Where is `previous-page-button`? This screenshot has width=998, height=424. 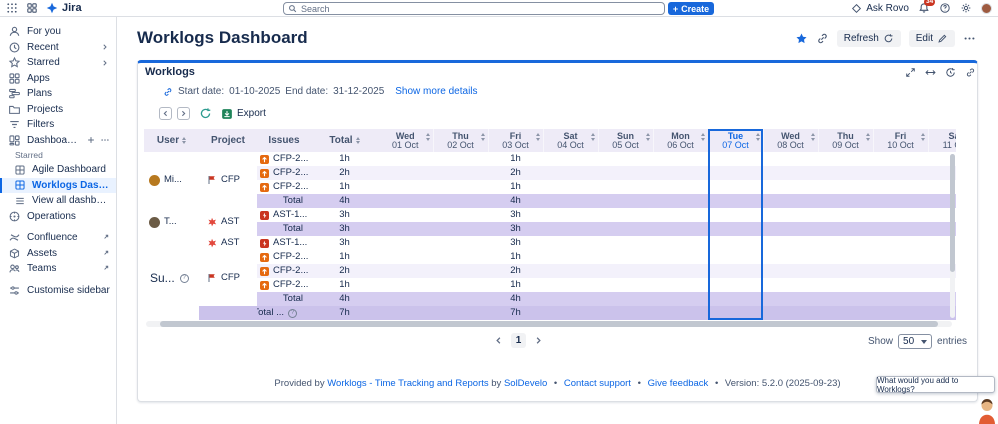
previous-page-button is located at coordinates (498, 340).